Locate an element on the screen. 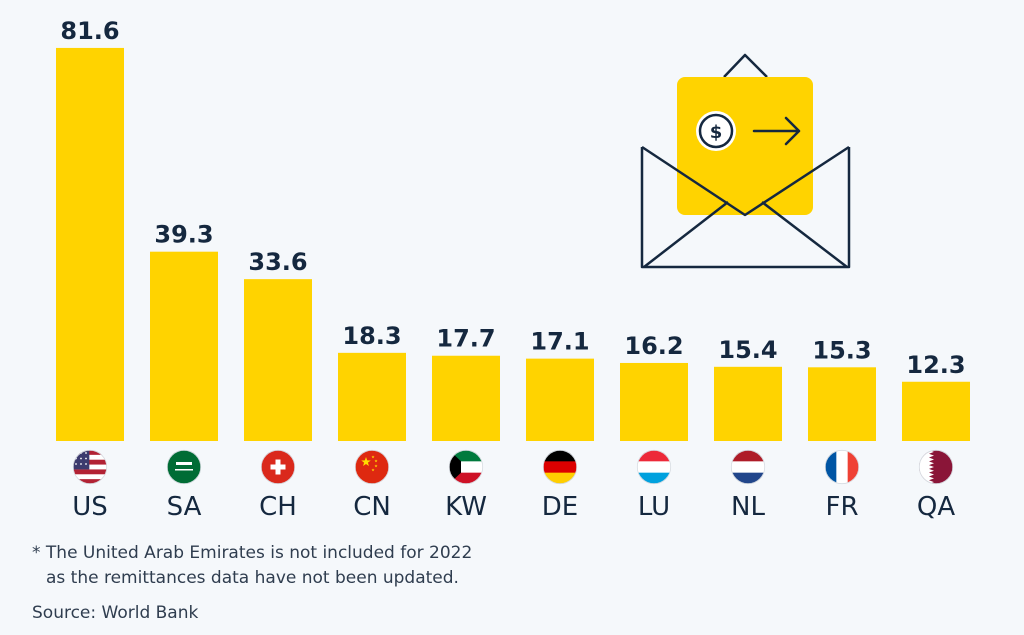  bar-kw is located at coordinates (466, 398).